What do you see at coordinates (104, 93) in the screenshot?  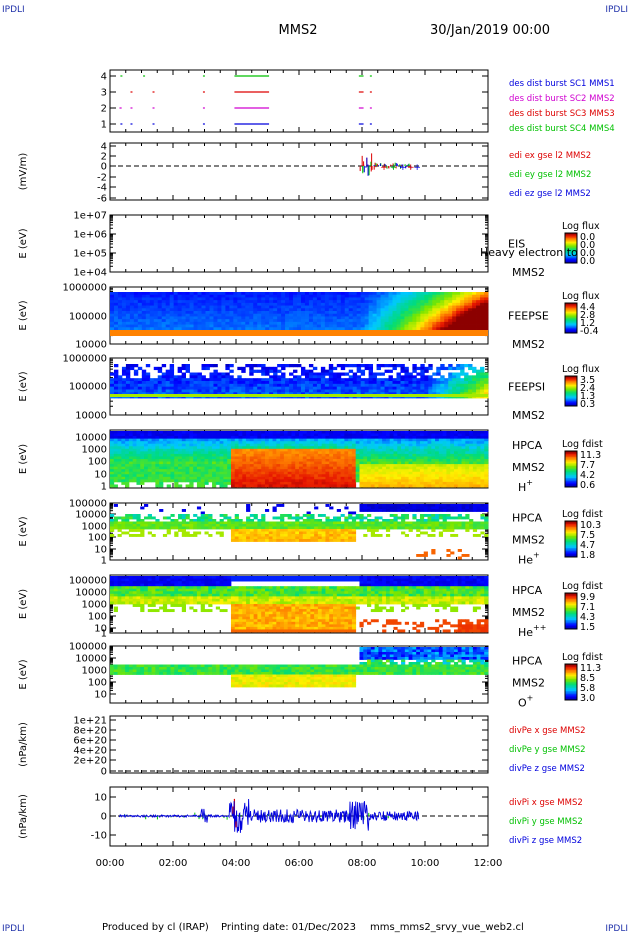 I see `y-tick-label: 3` at bounding box center [104, 93].